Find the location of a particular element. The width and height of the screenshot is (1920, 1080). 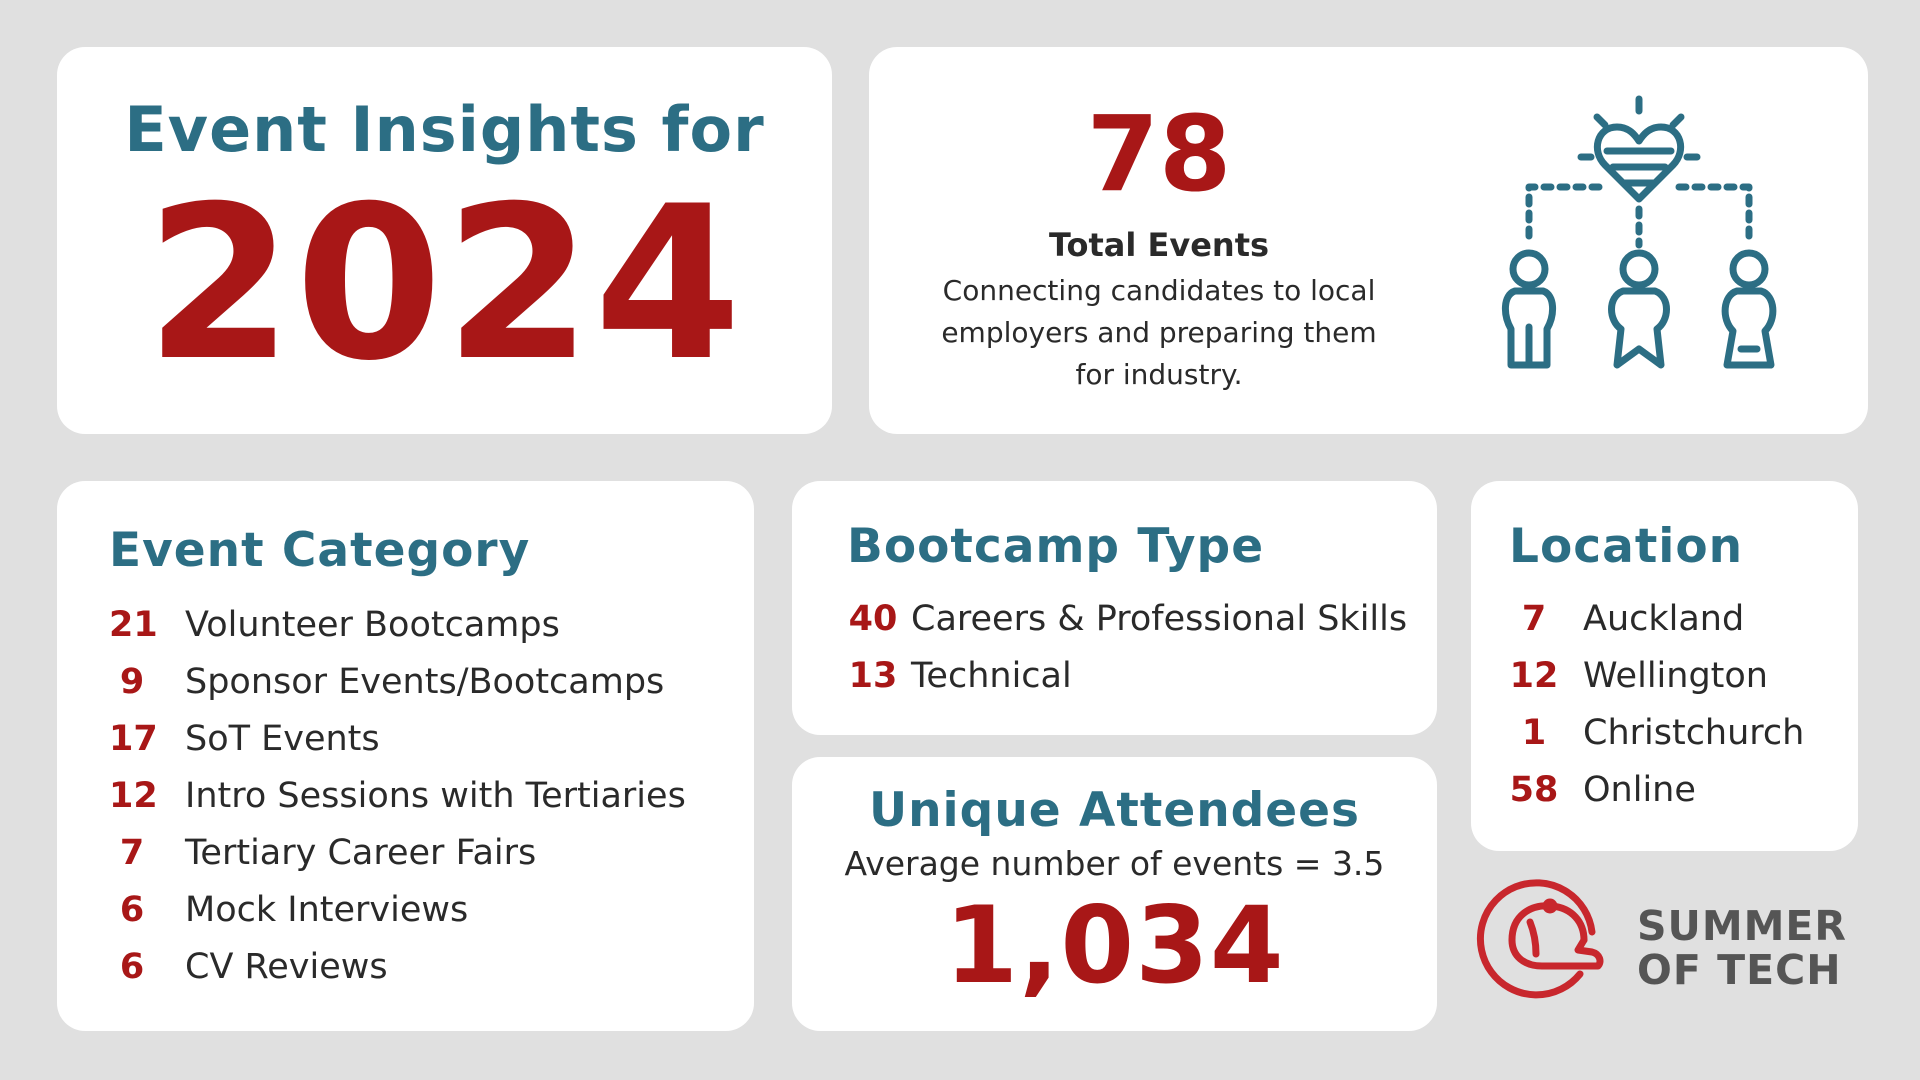

unique-attendees-heading: Unique Attendees is located at coordinates (1114, 810).